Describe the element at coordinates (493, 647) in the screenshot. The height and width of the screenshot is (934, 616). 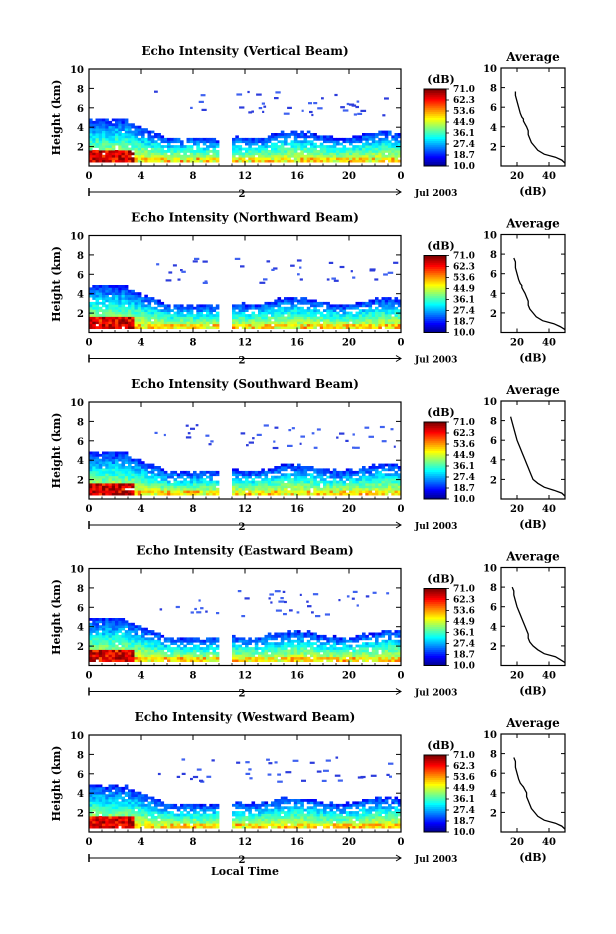
I see `profile-y-tick-label: 2` at that location.